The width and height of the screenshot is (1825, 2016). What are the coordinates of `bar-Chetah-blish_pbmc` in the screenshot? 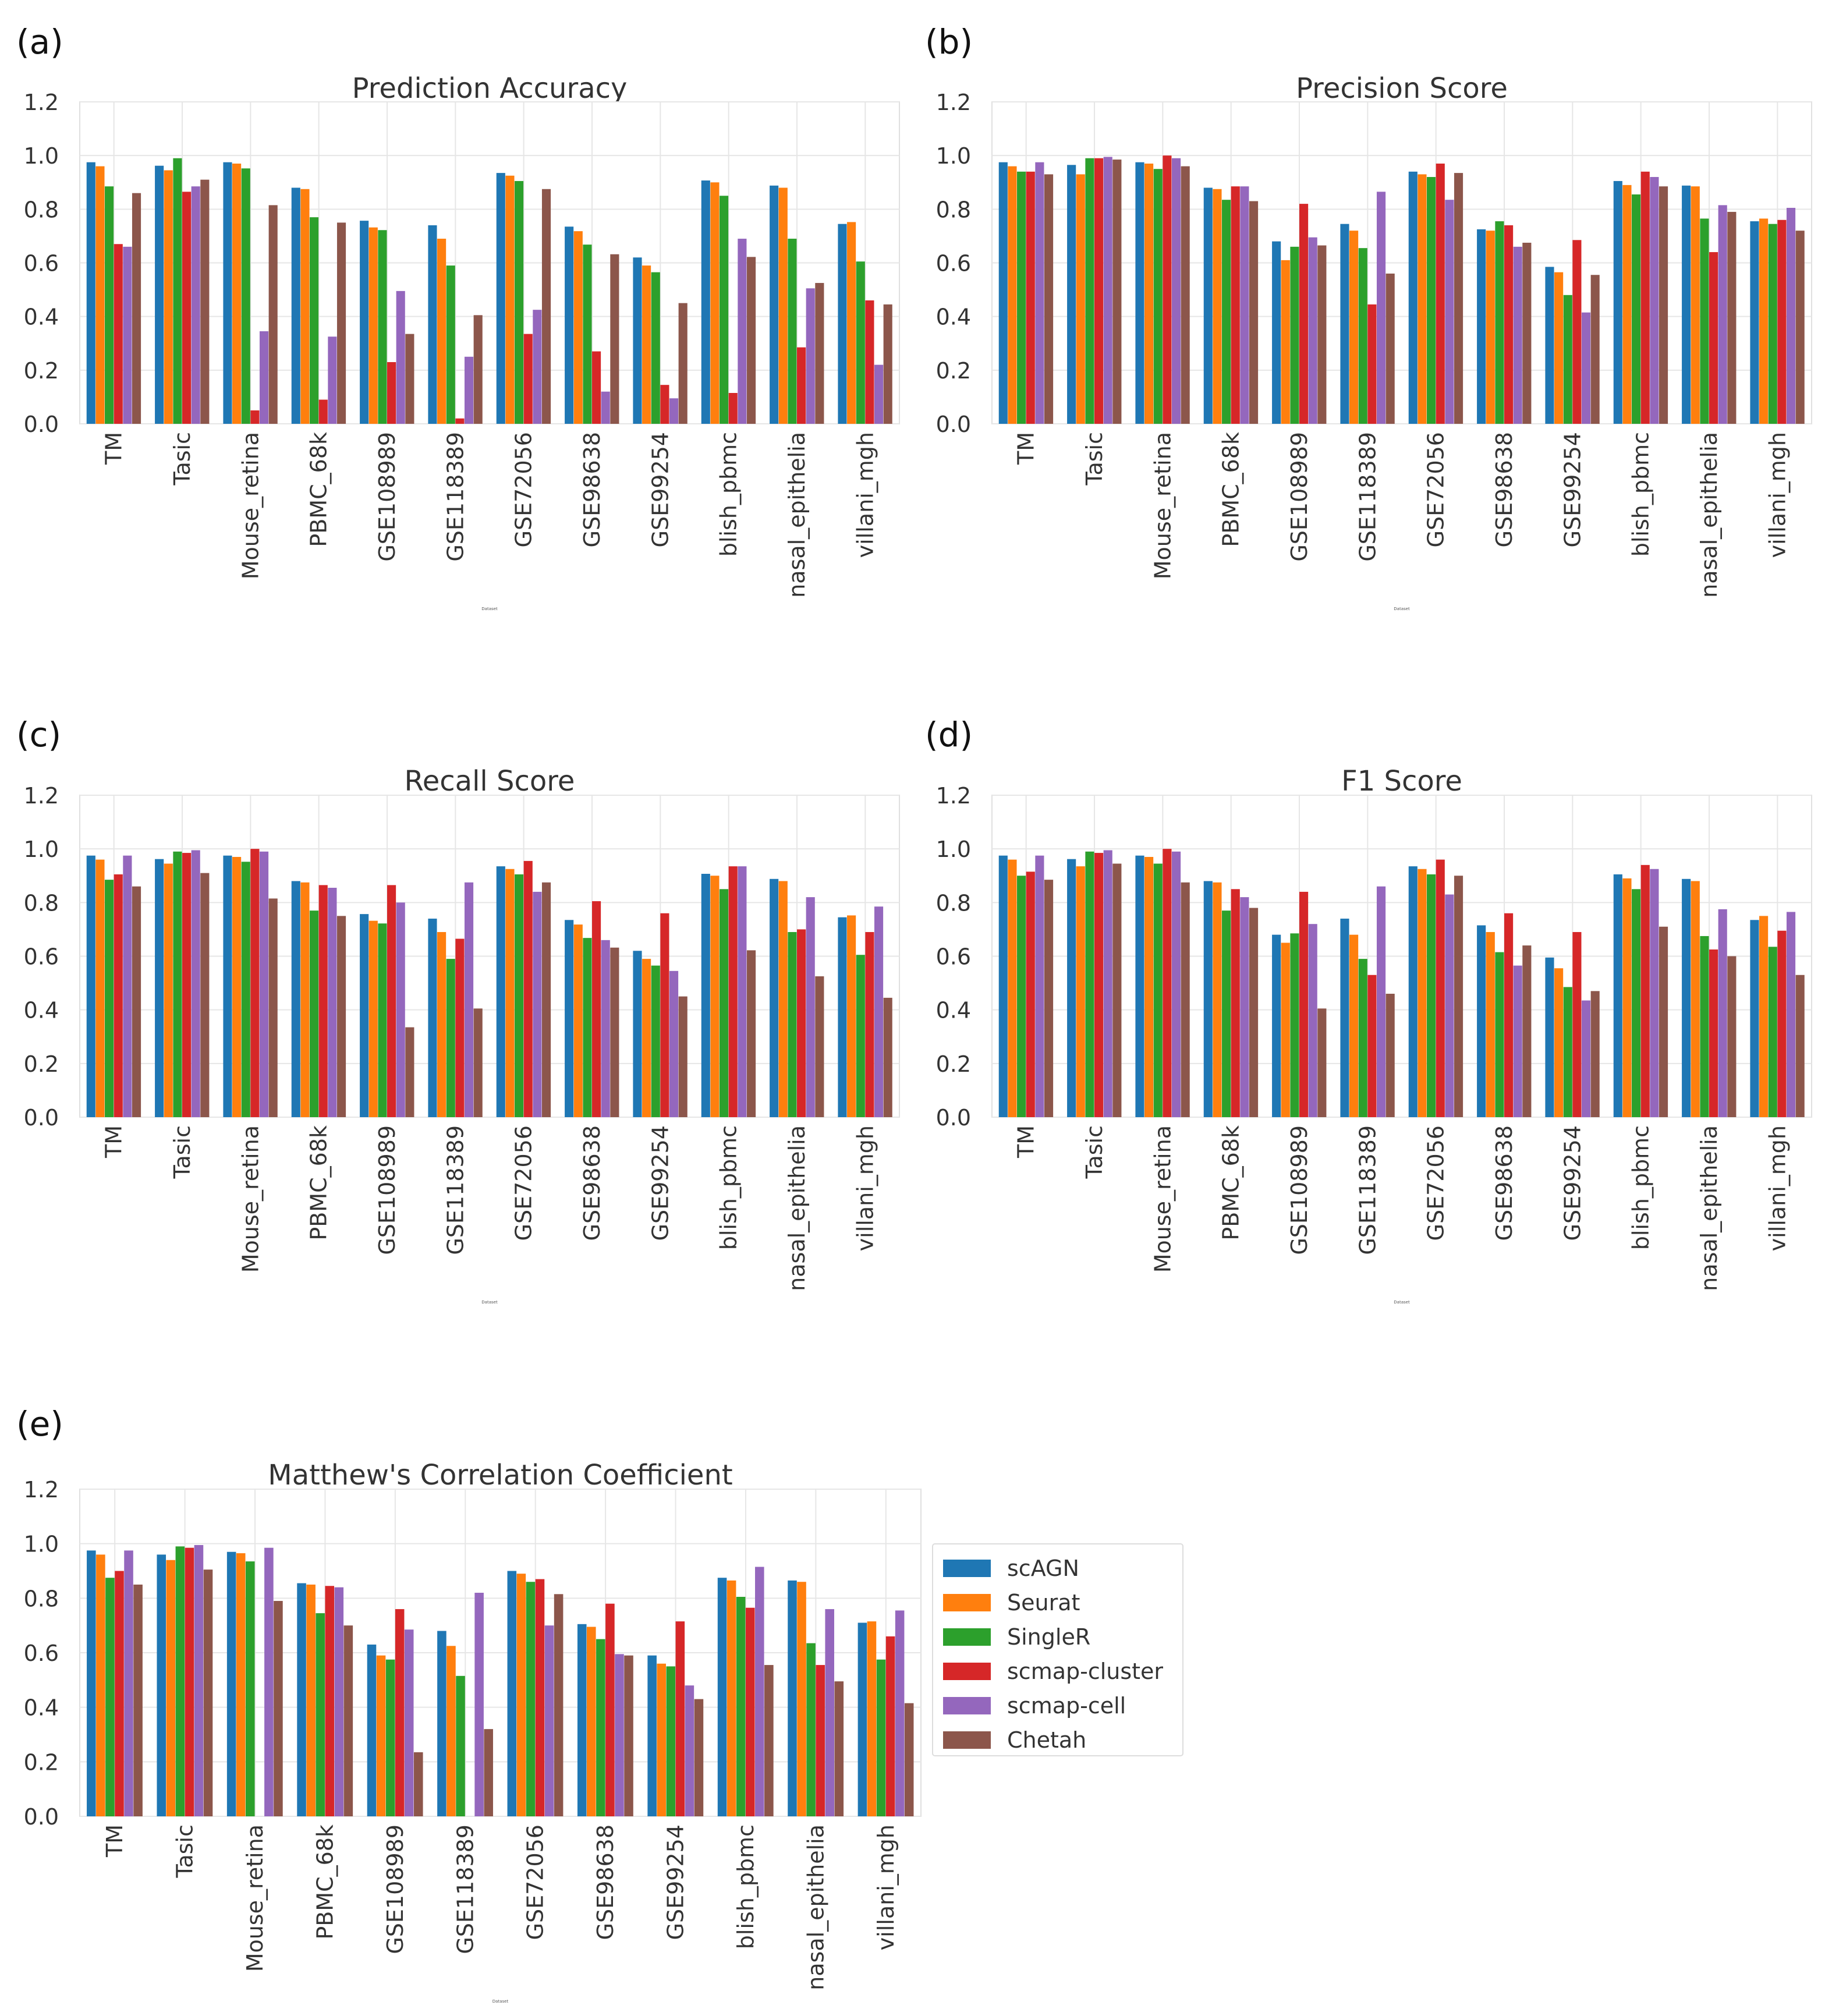 It's located at (769, 1740).